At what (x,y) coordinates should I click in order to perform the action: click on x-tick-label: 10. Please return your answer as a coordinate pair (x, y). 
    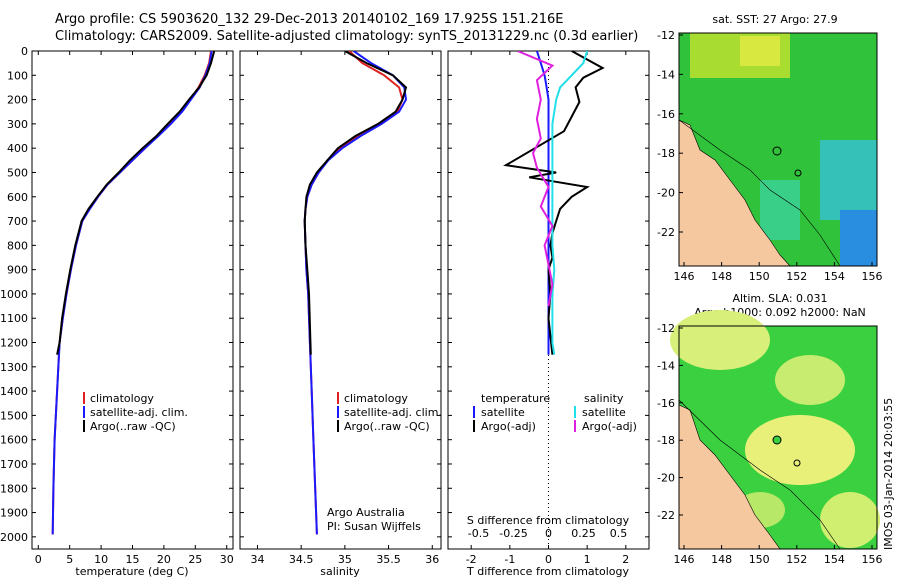
    Looking at the image, I should click on (101, 559).